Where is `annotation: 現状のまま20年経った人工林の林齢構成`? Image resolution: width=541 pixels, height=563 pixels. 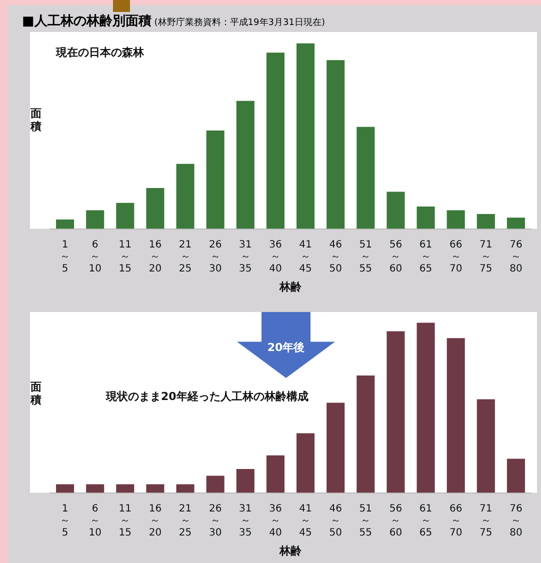 annotation: 現状のまま20年経った人工林の林齢構成 is located at coordinates (206, 396).